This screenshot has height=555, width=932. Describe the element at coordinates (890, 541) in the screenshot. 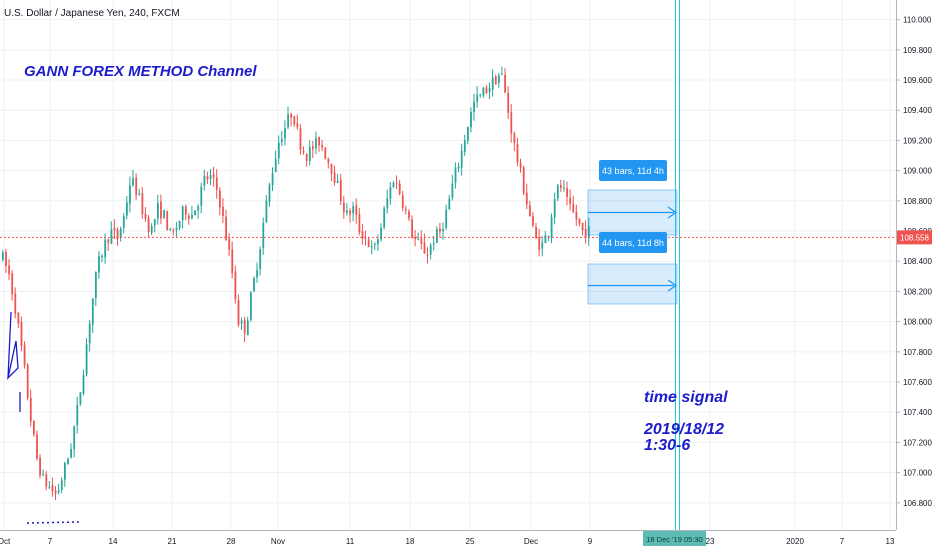

I see `time-tick-label: 13` at that location.